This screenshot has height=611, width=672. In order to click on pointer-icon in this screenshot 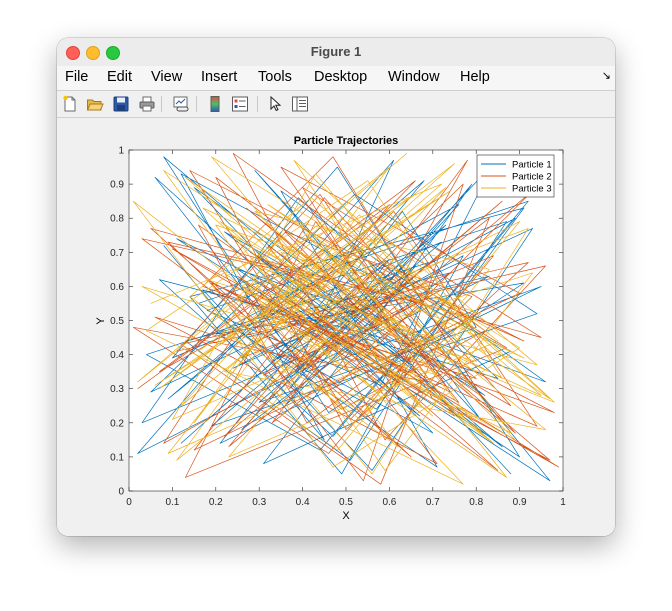, I will do `click(275, 104)`.